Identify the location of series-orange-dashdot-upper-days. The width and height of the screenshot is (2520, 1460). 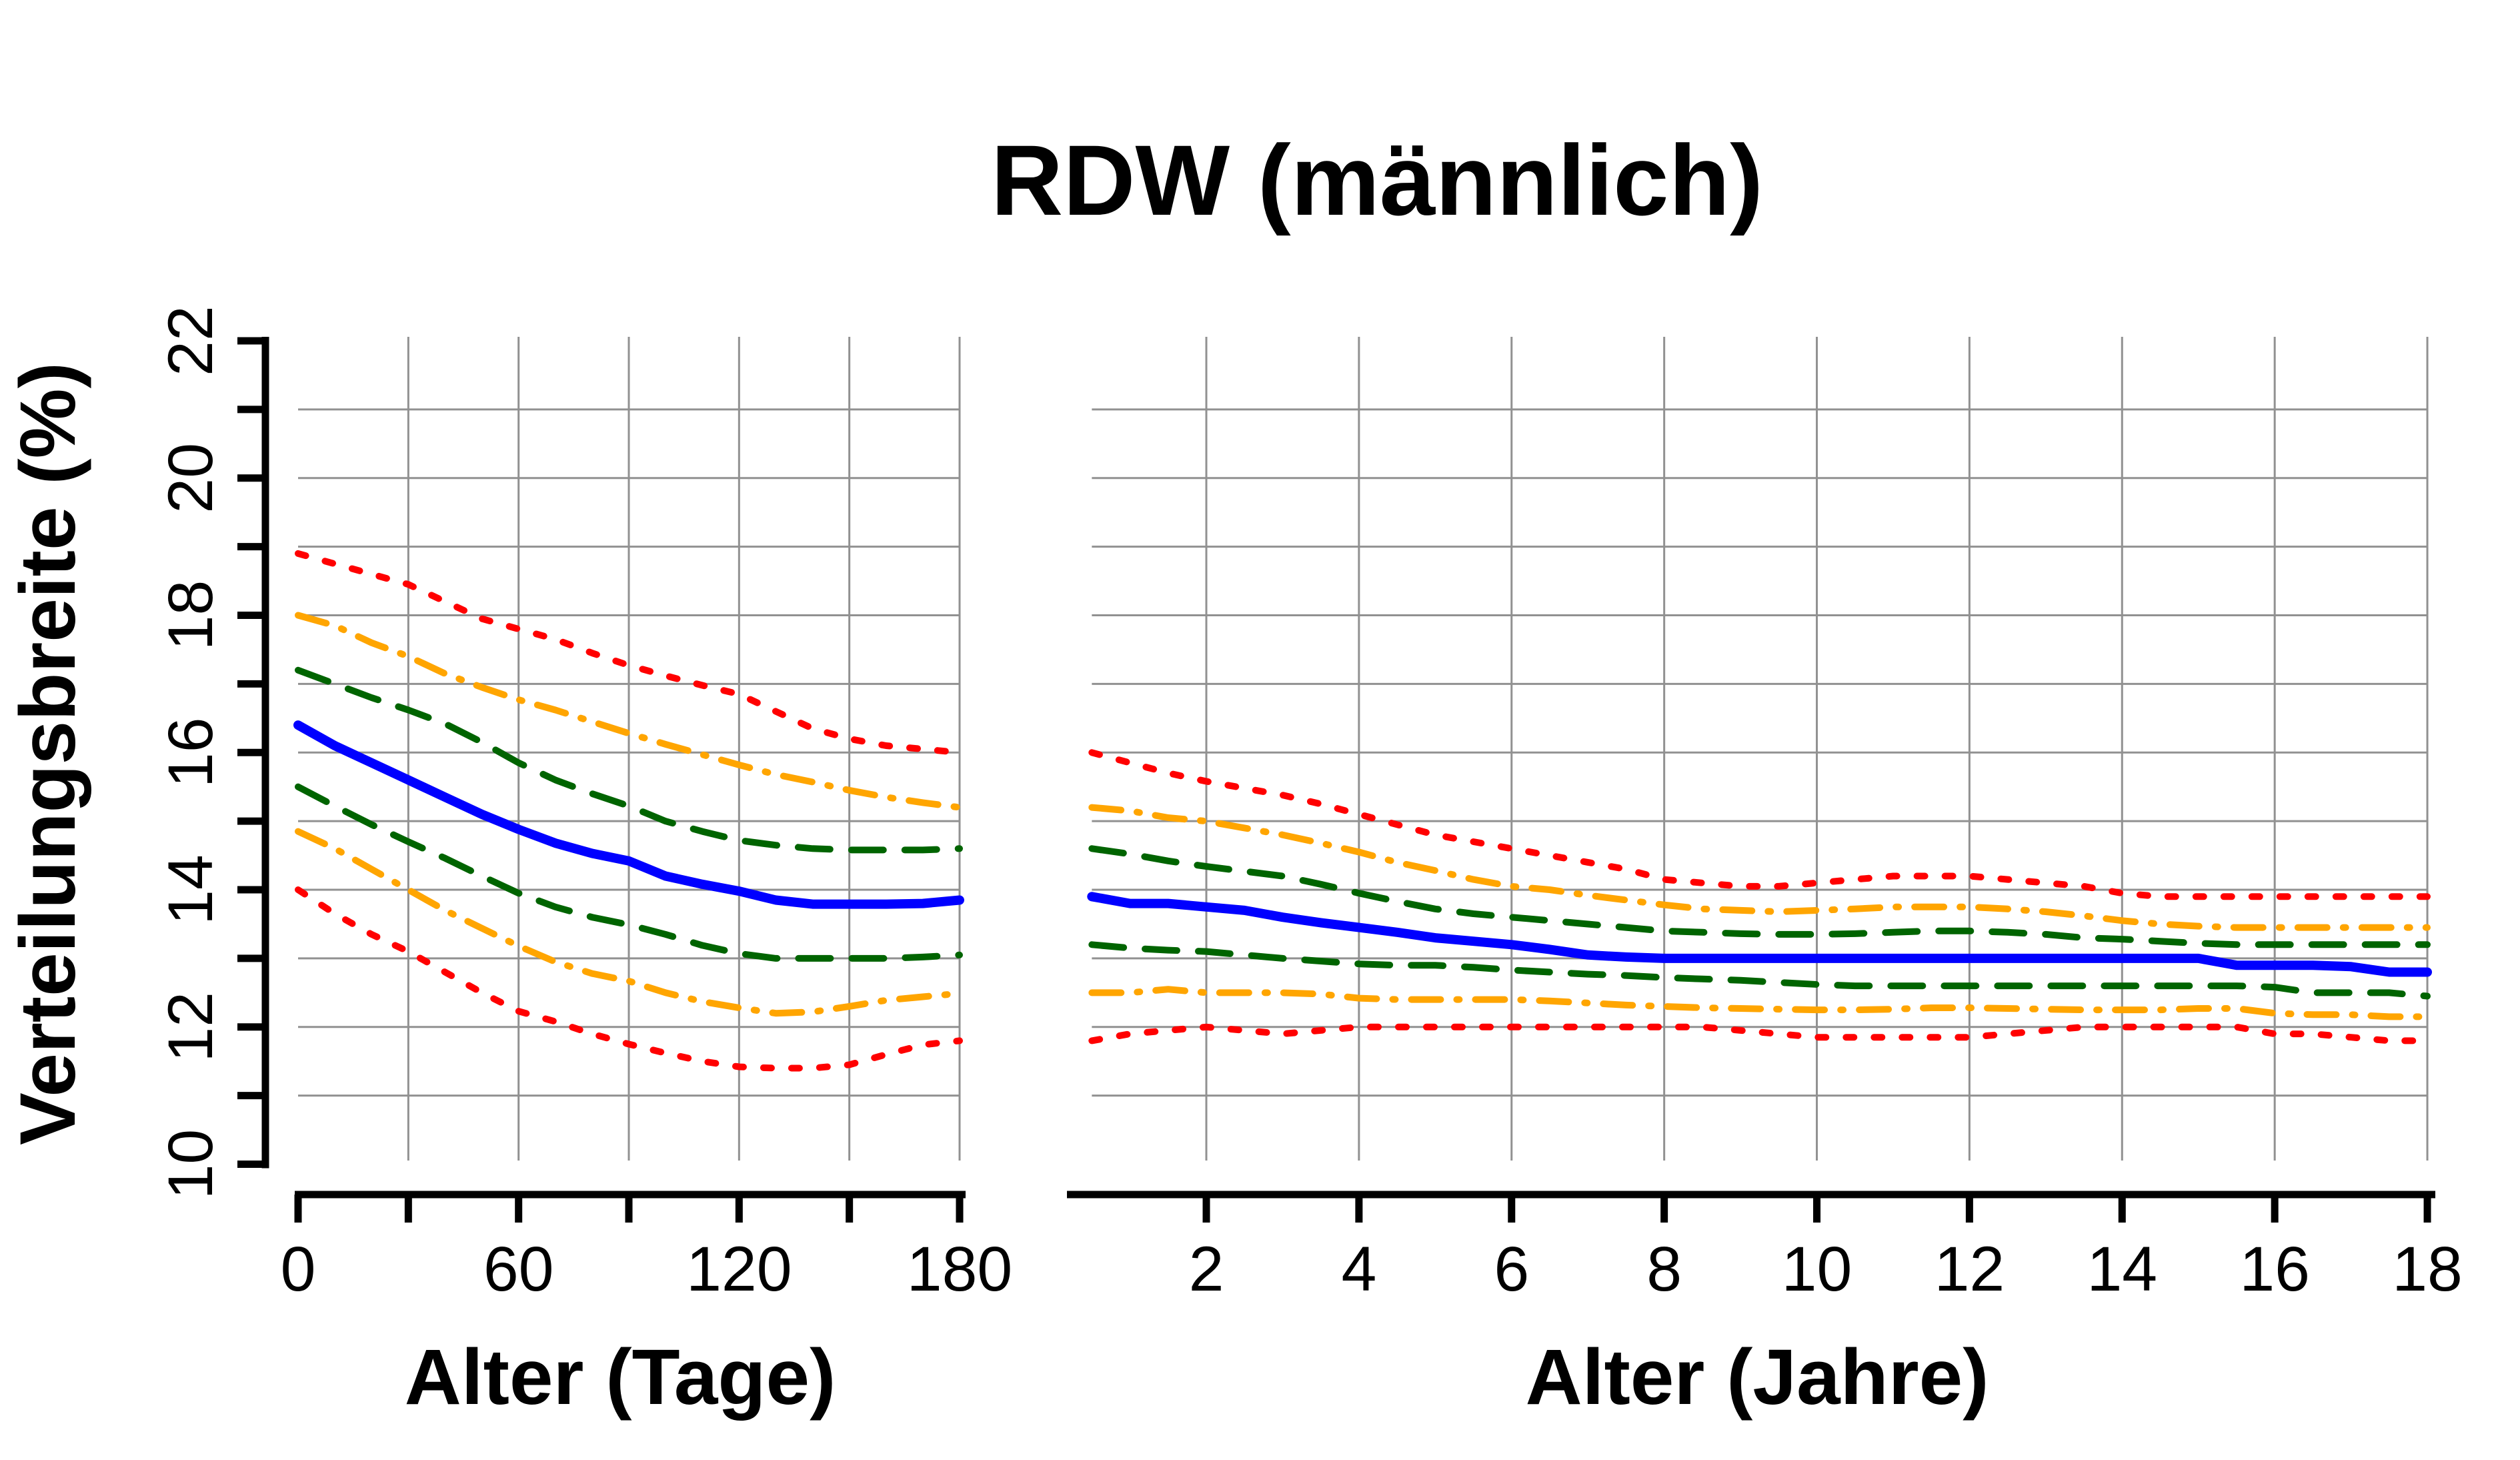
(629, 711).